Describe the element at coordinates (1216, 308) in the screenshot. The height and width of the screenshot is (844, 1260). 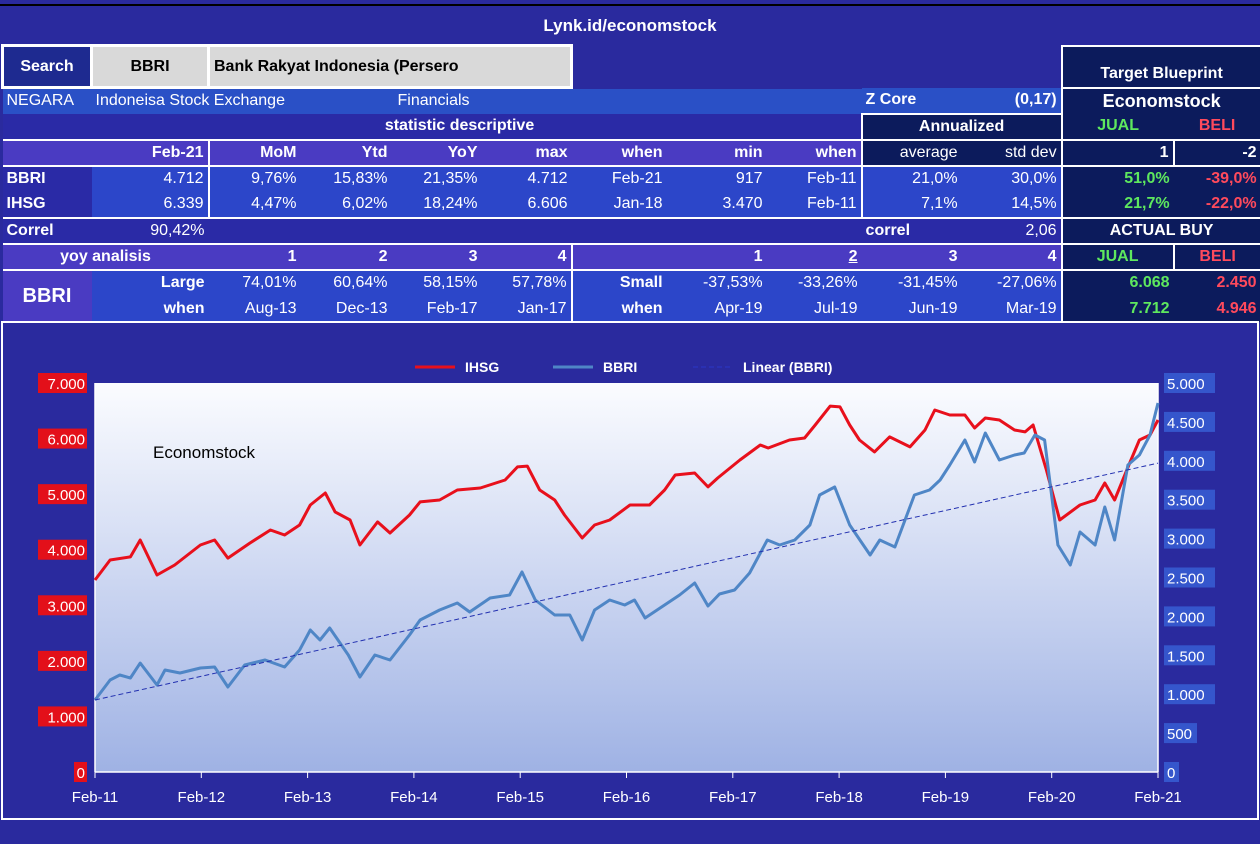
I see `actual-beli-2: 4.946` at that location.